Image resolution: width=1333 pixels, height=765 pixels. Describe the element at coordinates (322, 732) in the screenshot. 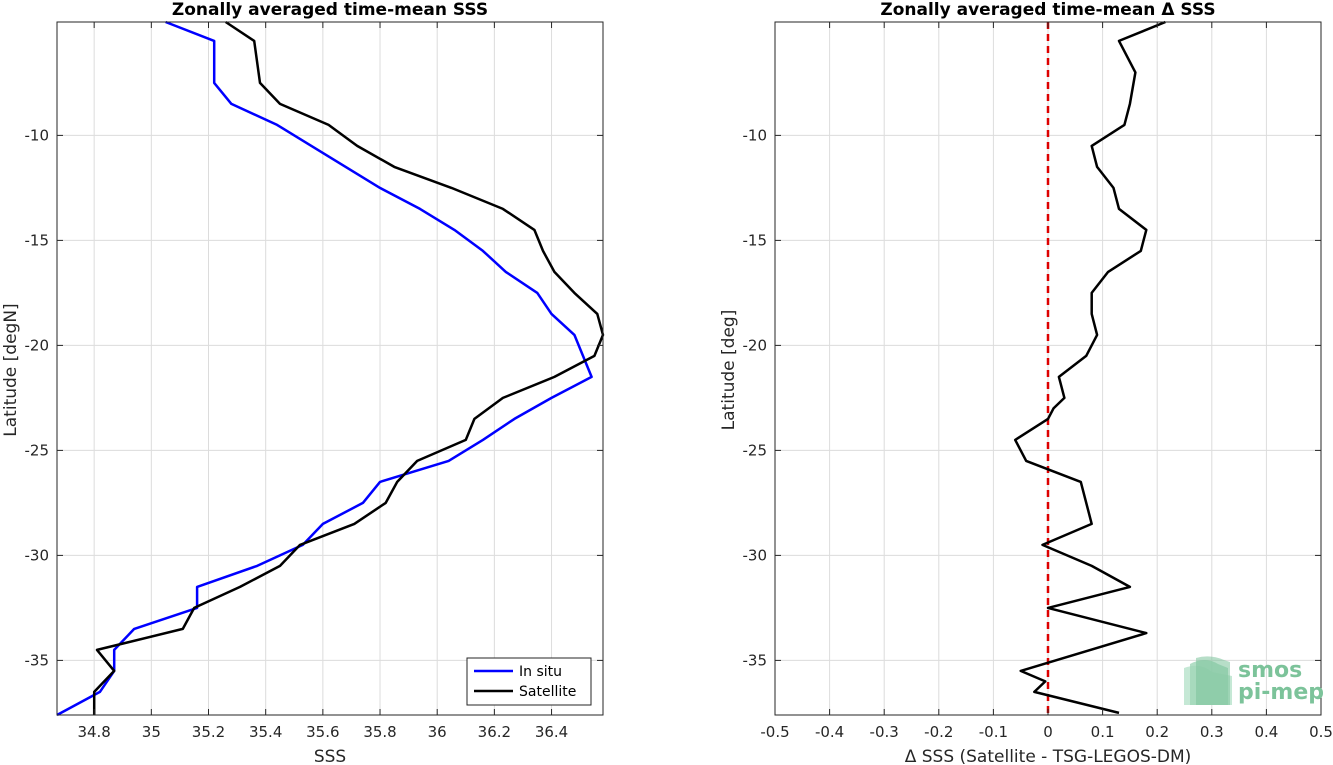

I see `x-tick-label: 35.6` at that location.